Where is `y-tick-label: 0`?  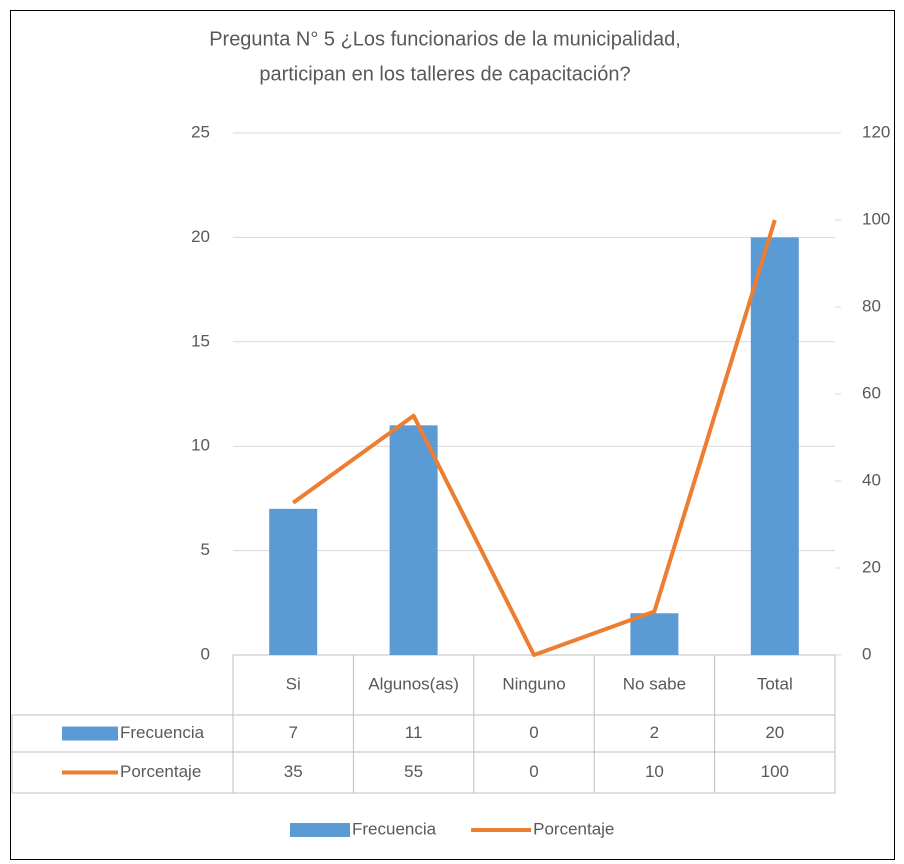 y-tick-label: 0 is located at coordinates (205, 653).